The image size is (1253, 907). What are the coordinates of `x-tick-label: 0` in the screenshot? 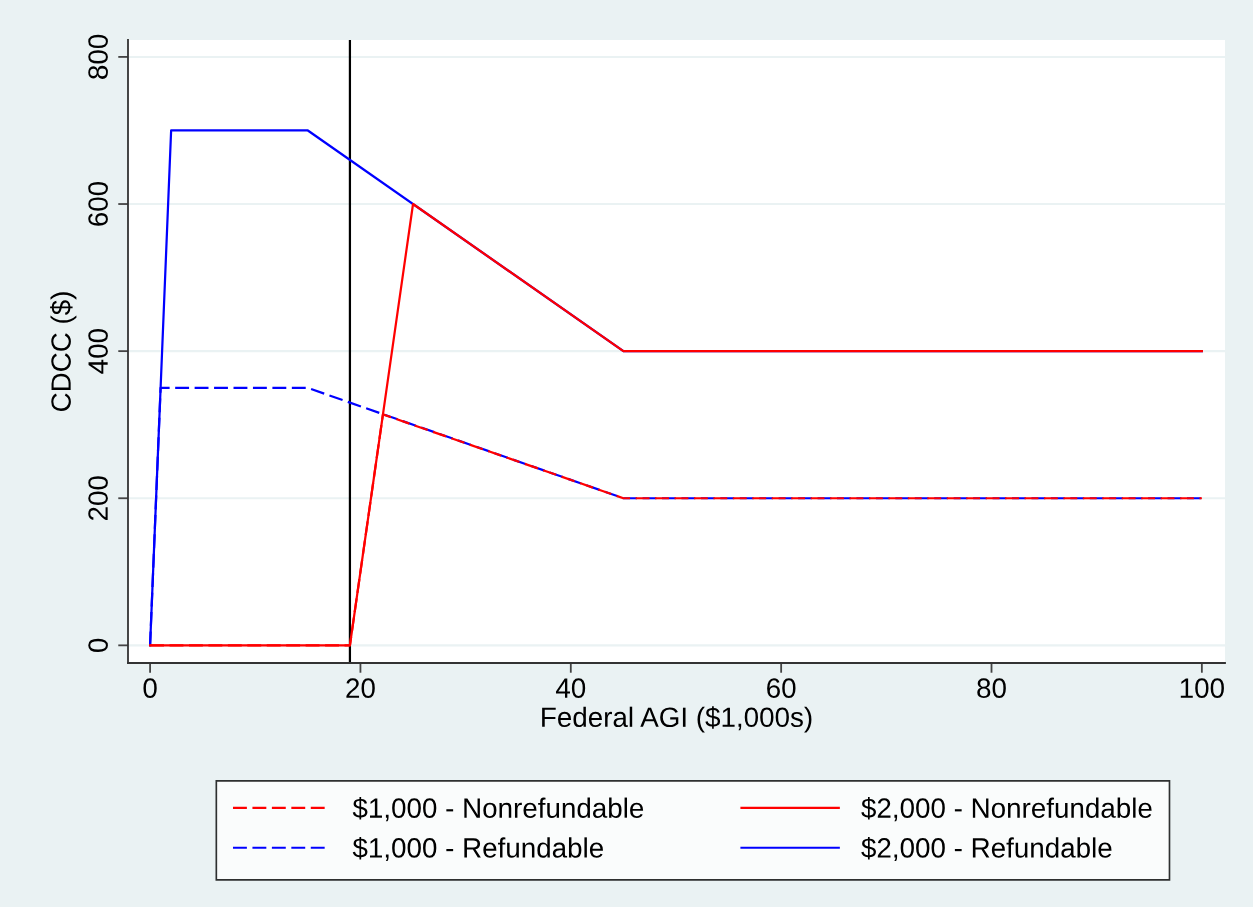 It's located at (150, 688).